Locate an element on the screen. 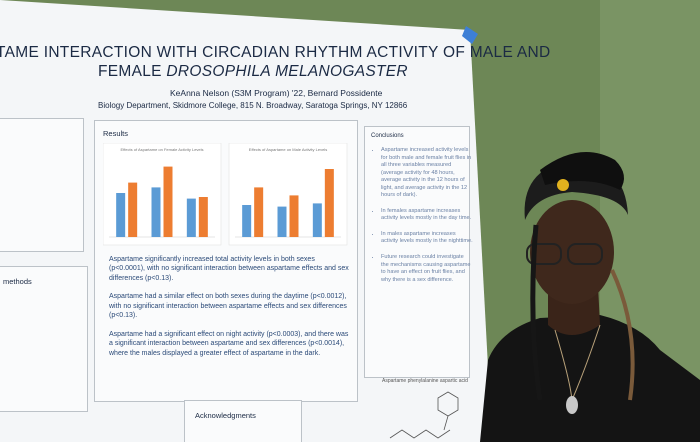 This screenshot has width=700, height=442. methods-box: methods is located at coordinates (44, 339).